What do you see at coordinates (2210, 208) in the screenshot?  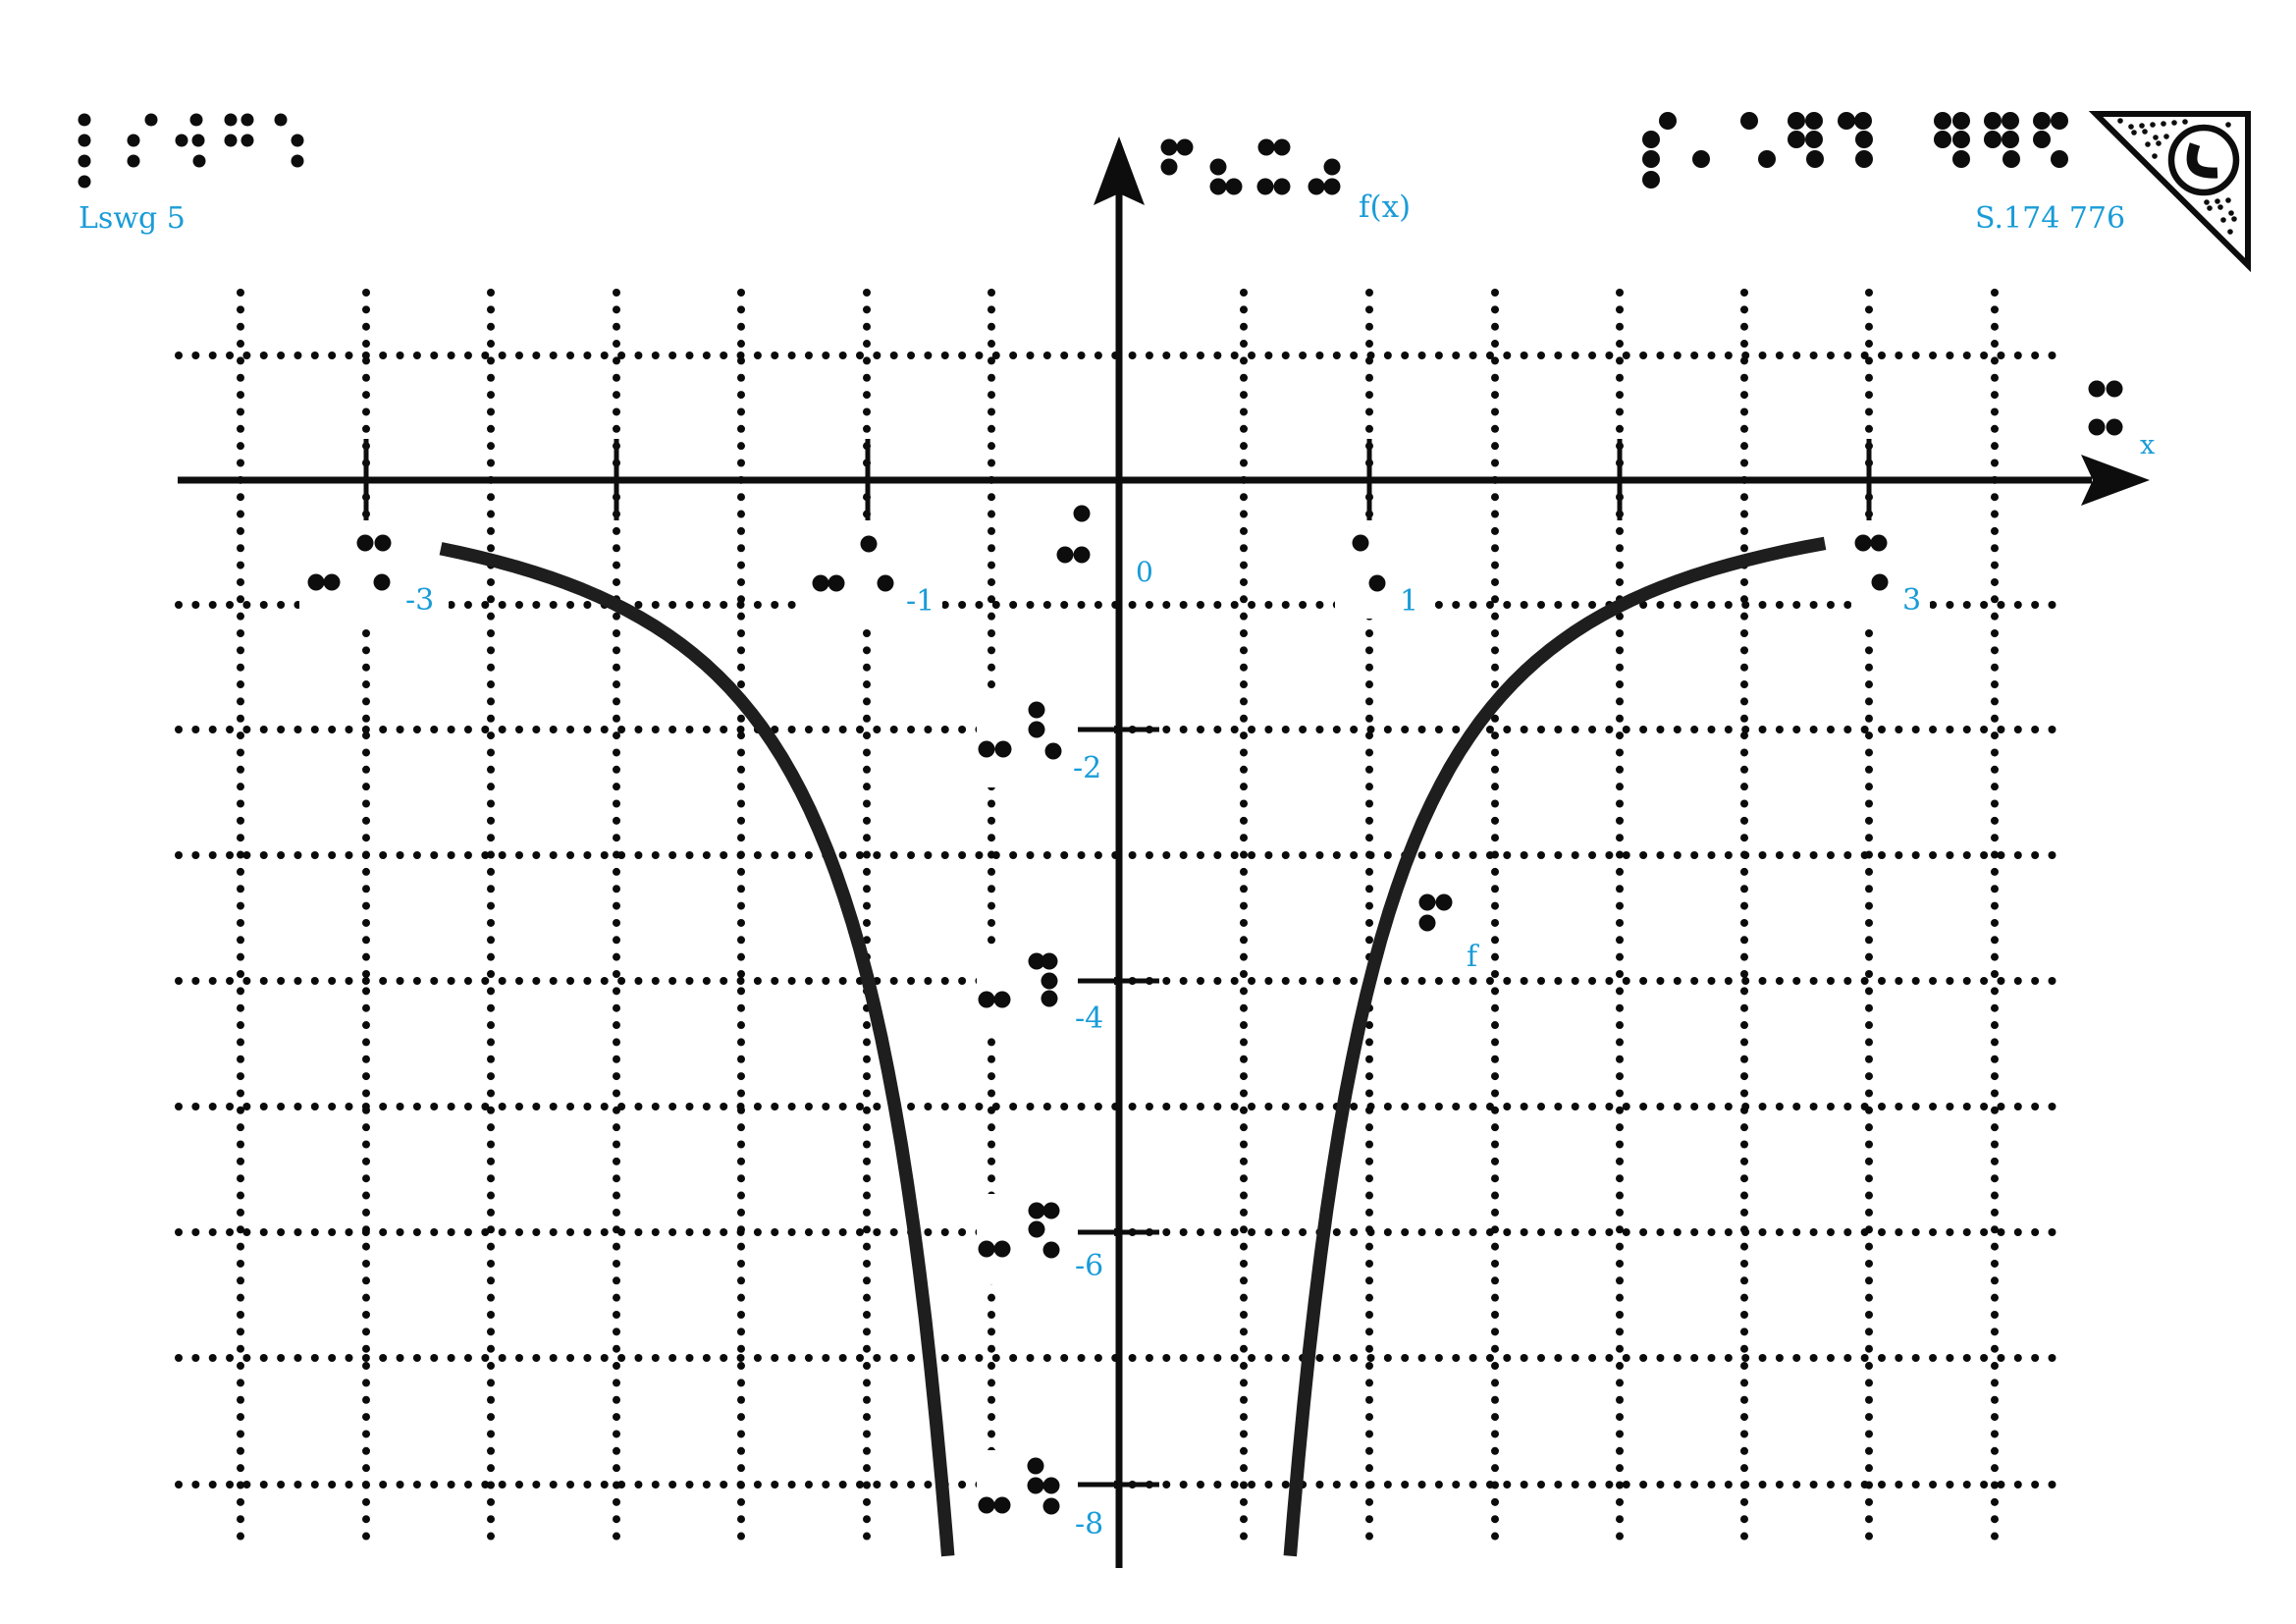 I see `stipple-dot` at bounding box center [2210, 208].